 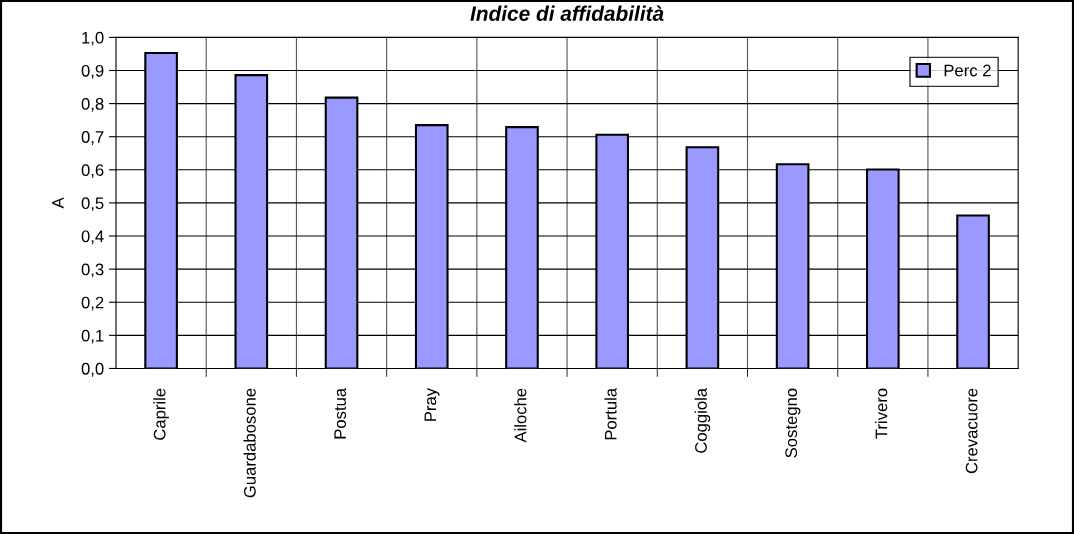 What do you see at coordinates (249, 443) in the screenshot?
I see `x-tick-label: Guardabosone` at bounding box center [249, 443].